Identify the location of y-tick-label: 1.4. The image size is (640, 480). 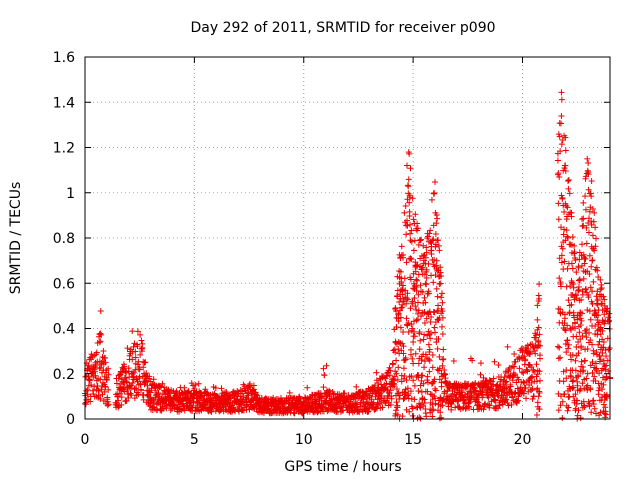
(64, 103).